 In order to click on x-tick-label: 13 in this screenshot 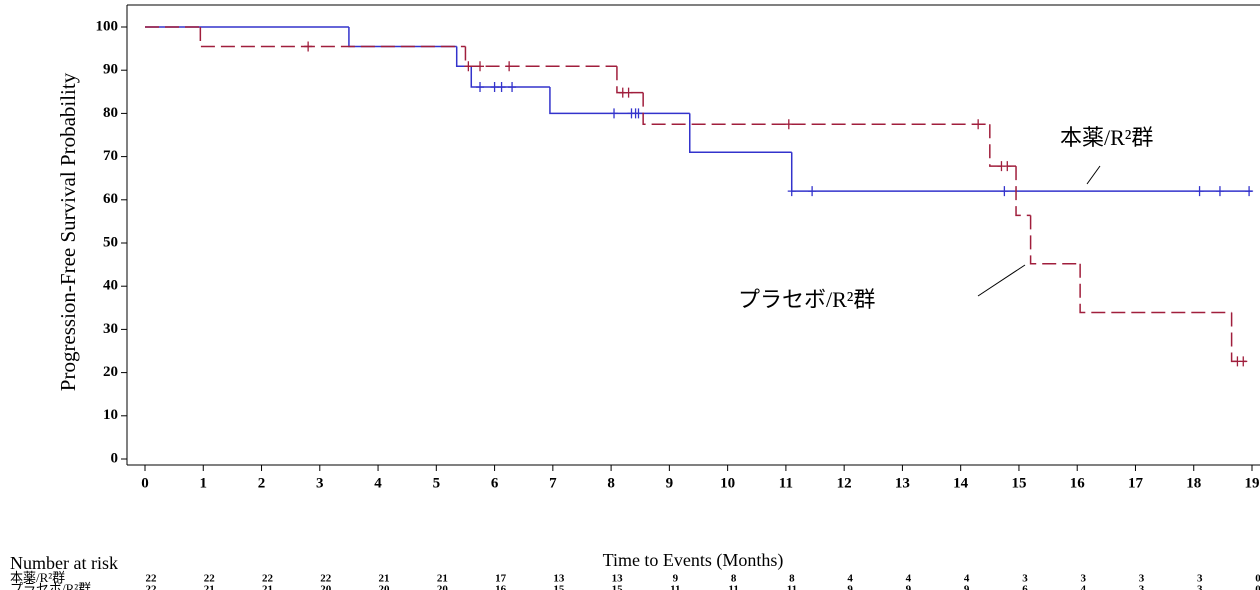, I will do `click(902, 483)`.